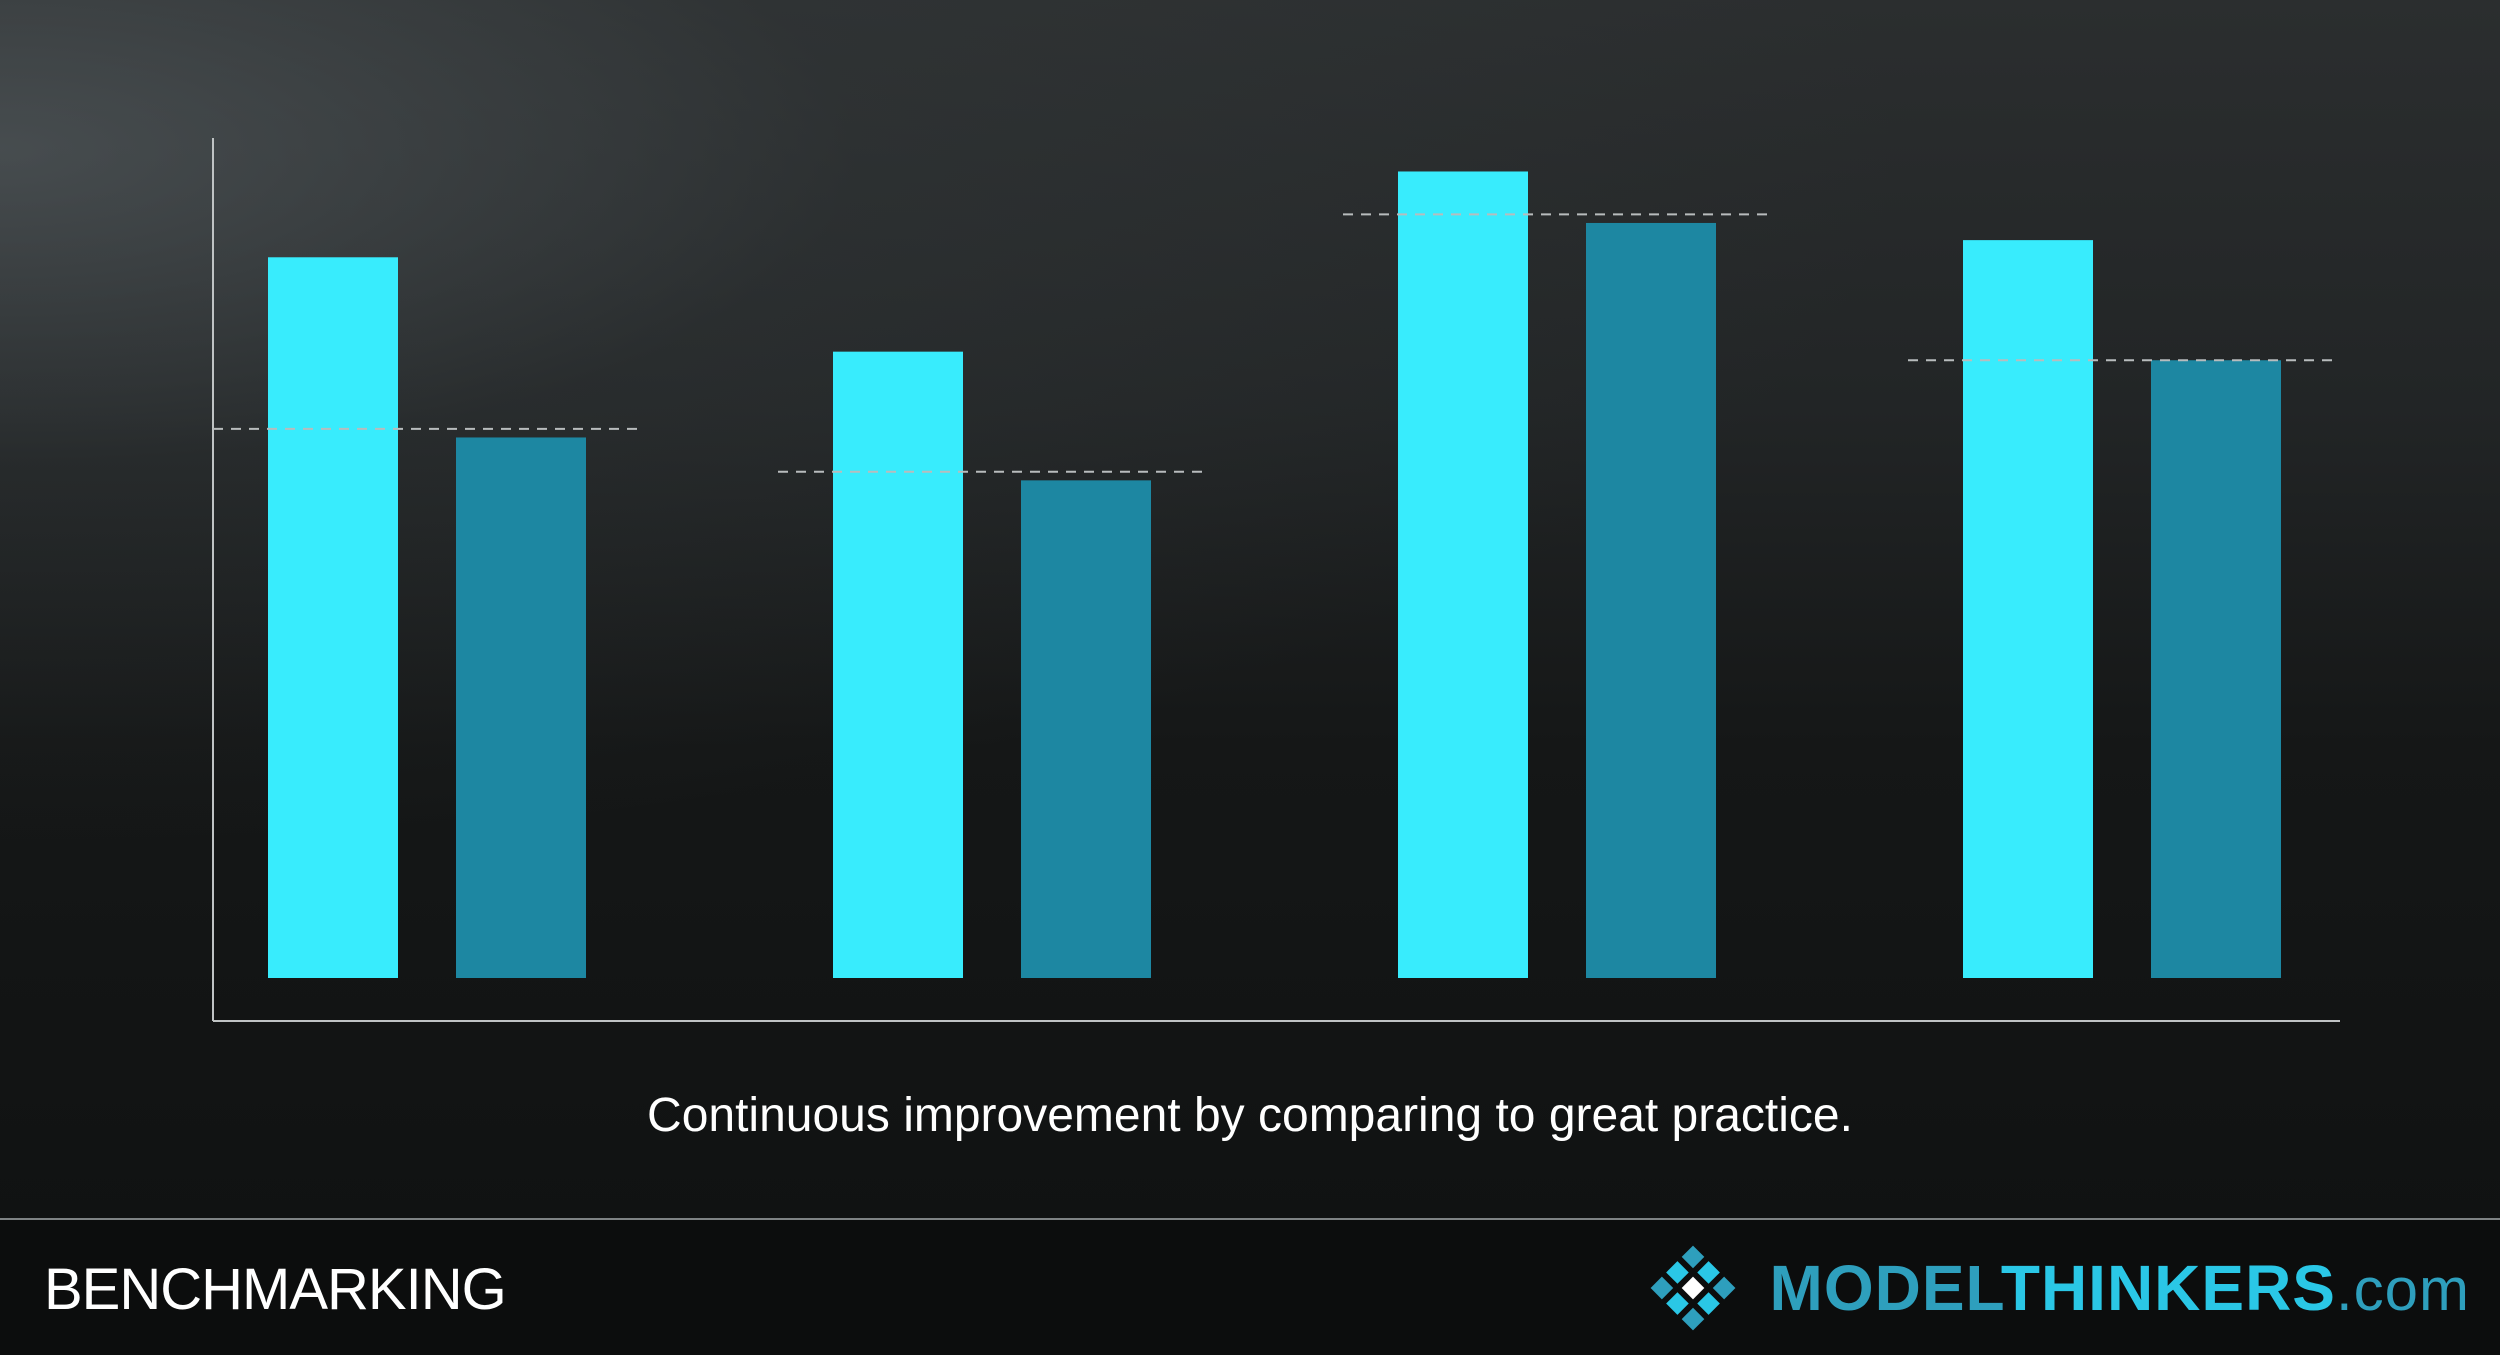 The width and height of the screenshot is (2500, 1355). Describe the element at coordinates (1250, 1219) in the screenshot. I see `footer-divider` at that location.